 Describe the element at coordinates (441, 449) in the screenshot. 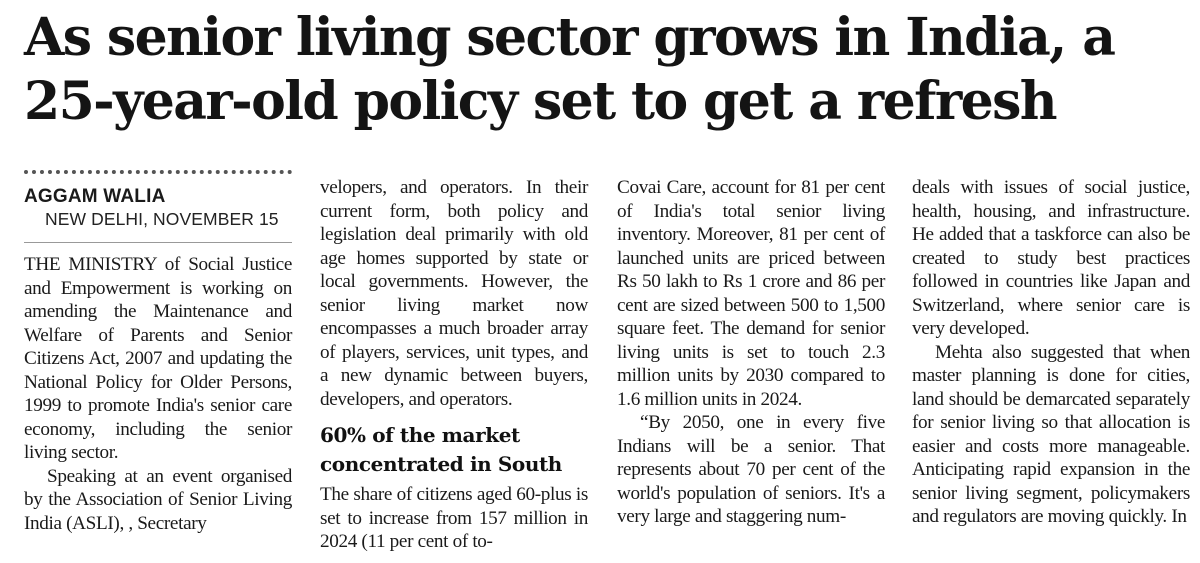

I see `subheading: 60% of the market concentrated in South` at that location.